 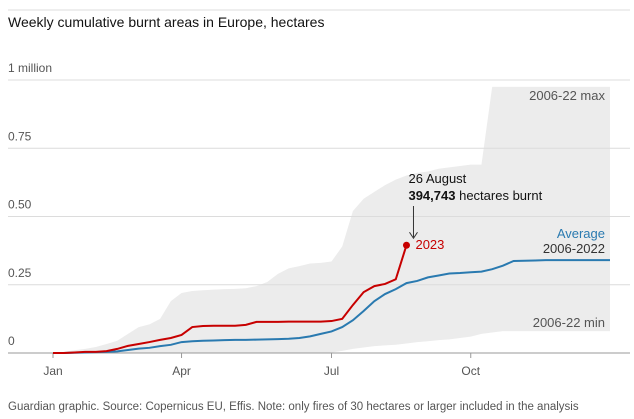 I want to click on band-min-label: 2006-22 min, so click(x=569, y=322).